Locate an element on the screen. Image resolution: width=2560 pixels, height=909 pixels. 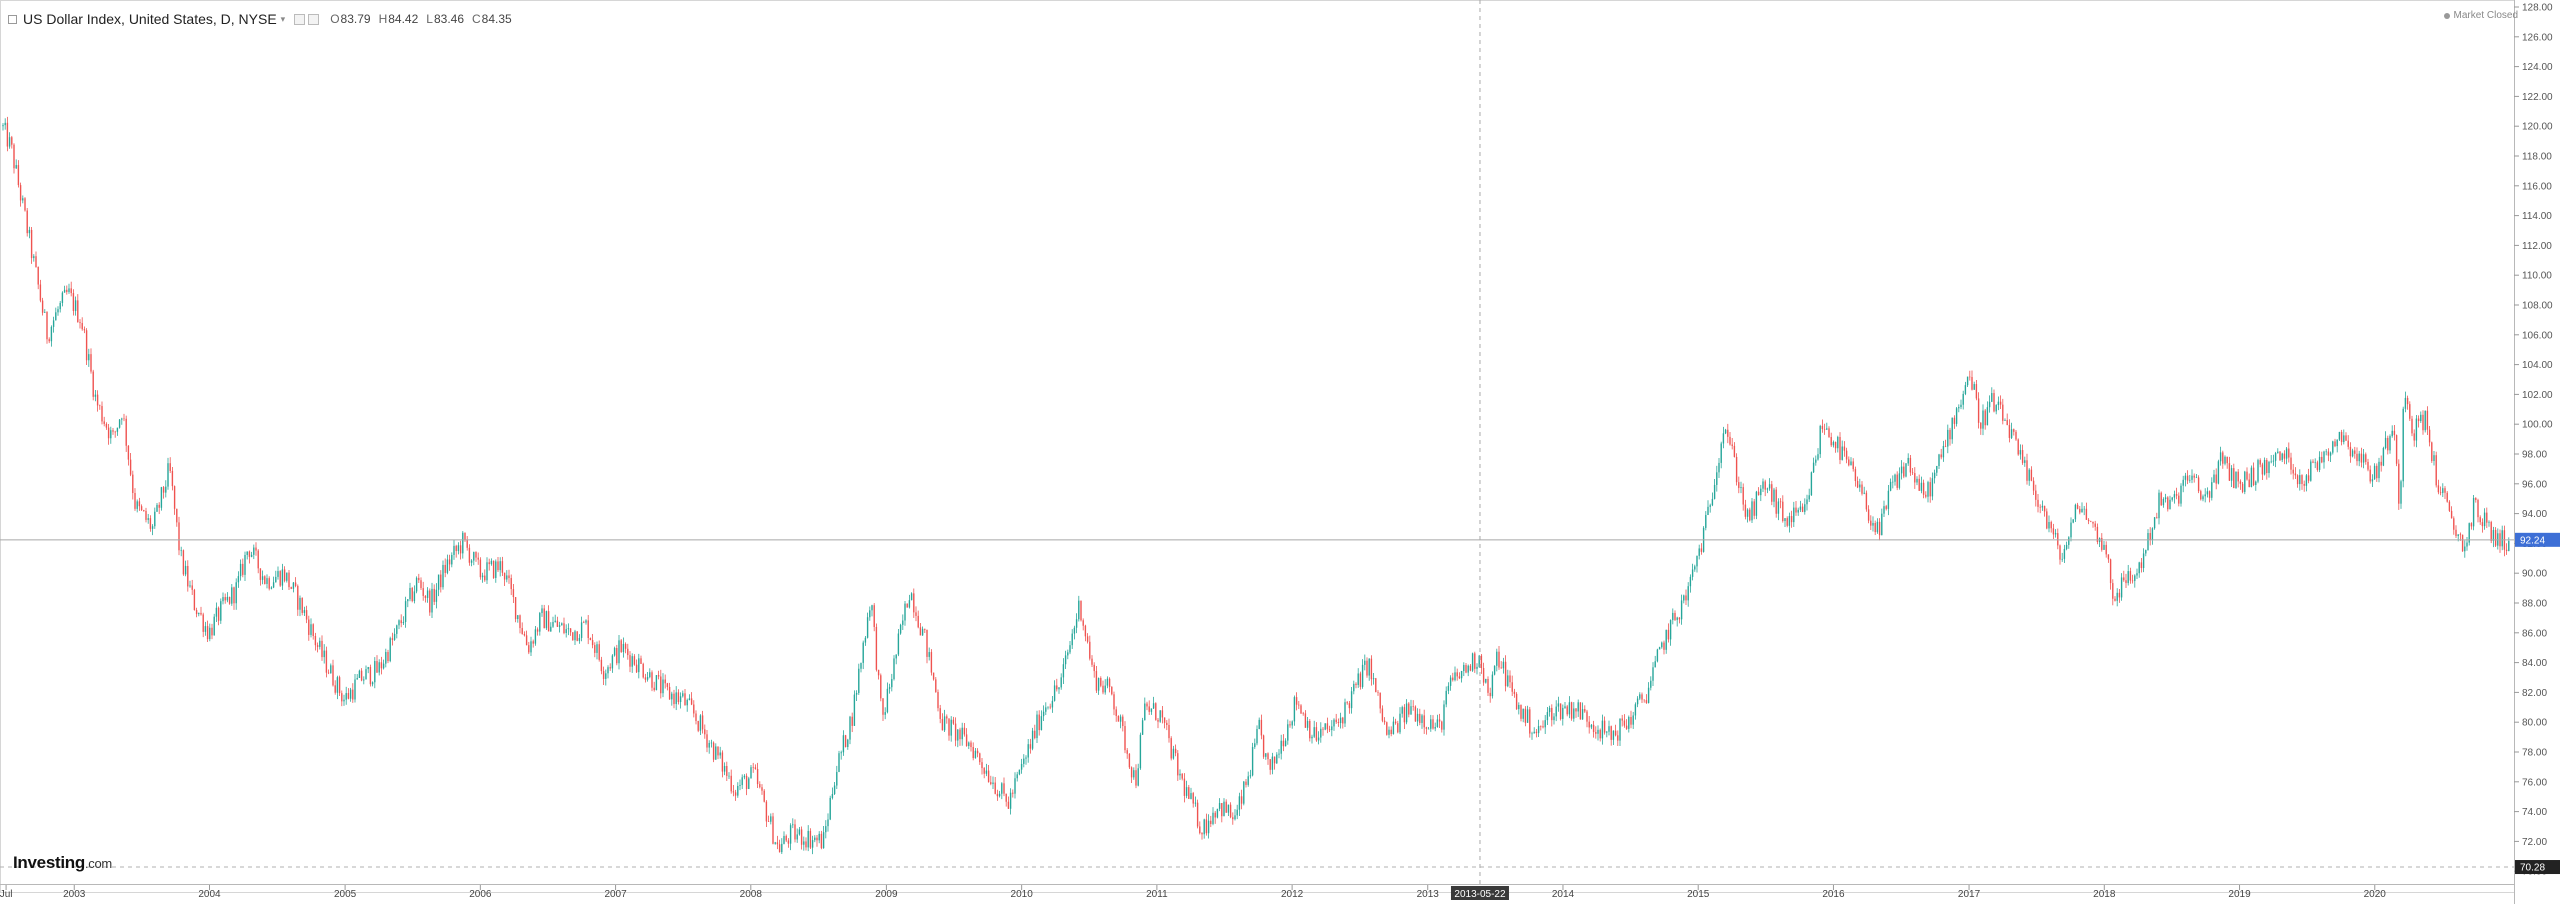
x-tick-label: 2007 is located at coordinates (615, 894).